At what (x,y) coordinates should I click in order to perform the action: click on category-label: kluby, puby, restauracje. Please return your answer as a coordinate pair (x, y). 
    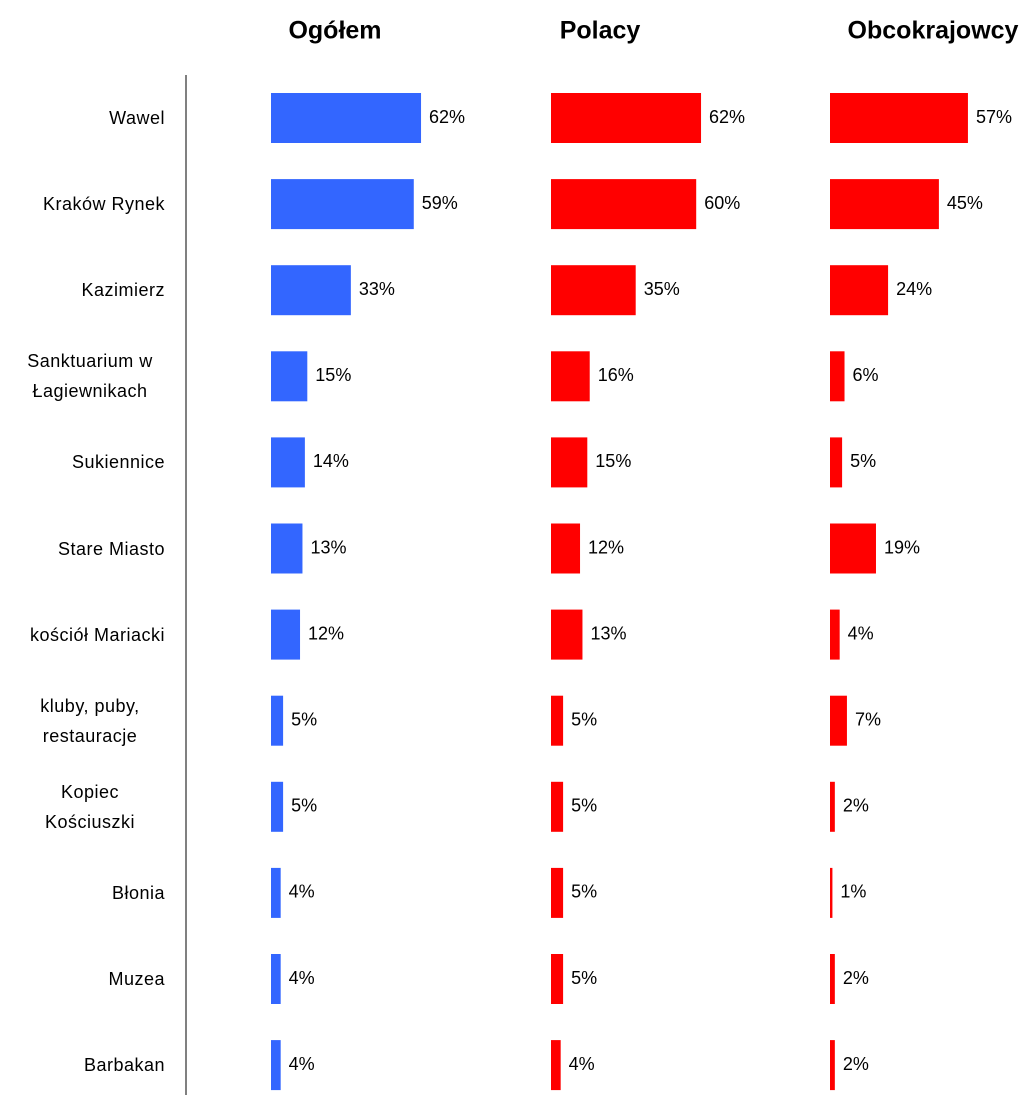
    Looking at the image, I should click on (90, 720).